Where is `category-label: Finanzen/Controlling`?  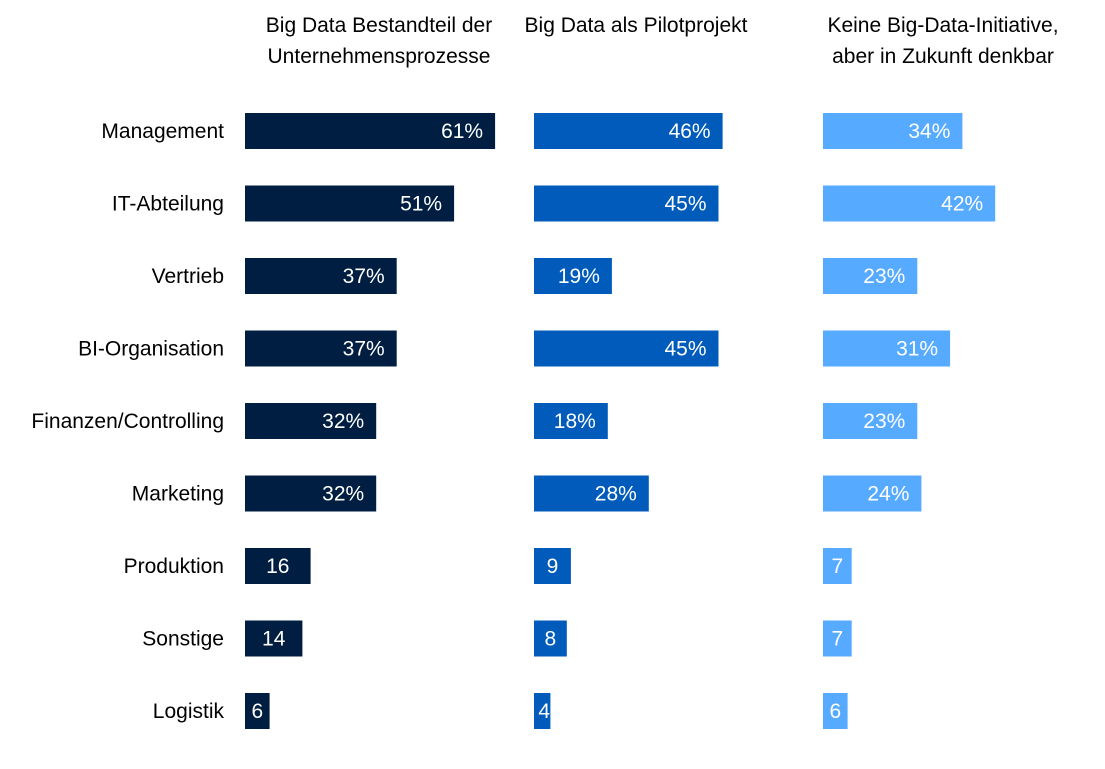 category-label: Finanzen/Controlling is located at coordinates (127, 421).